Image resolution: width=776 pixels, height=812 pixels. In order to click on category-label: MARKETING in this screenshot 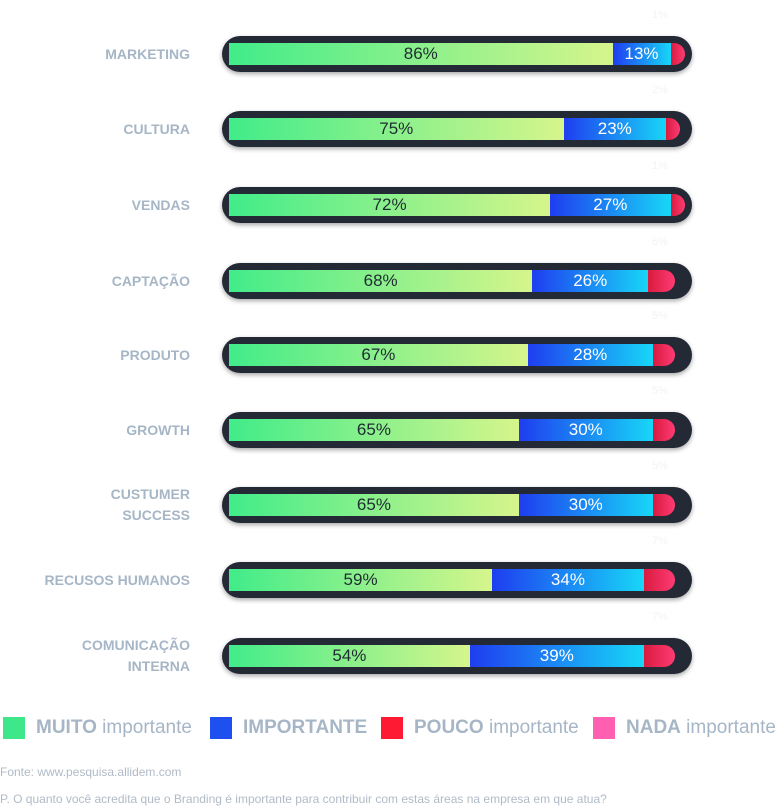, I will do `click(147, 53)`.